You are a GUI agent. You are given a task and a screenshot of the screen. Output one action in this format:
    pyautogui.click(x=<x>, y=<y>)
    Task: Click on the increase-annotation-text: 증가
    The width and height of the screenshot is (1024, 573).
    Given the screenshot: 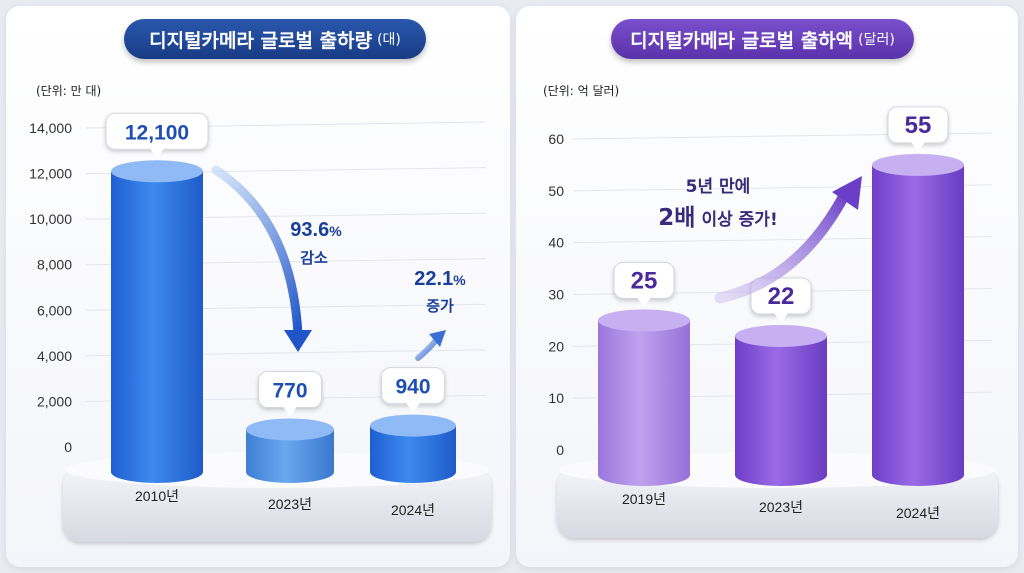 What is the action you would take?
    pyautogui.click(x=440, y=306)
    